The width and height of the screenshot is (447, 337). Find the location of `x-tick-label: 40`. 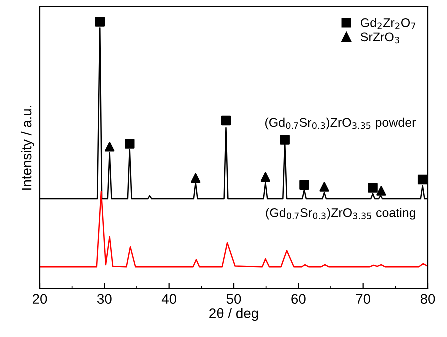

x-tick-label: 40 is located at coordinates (169, 299).